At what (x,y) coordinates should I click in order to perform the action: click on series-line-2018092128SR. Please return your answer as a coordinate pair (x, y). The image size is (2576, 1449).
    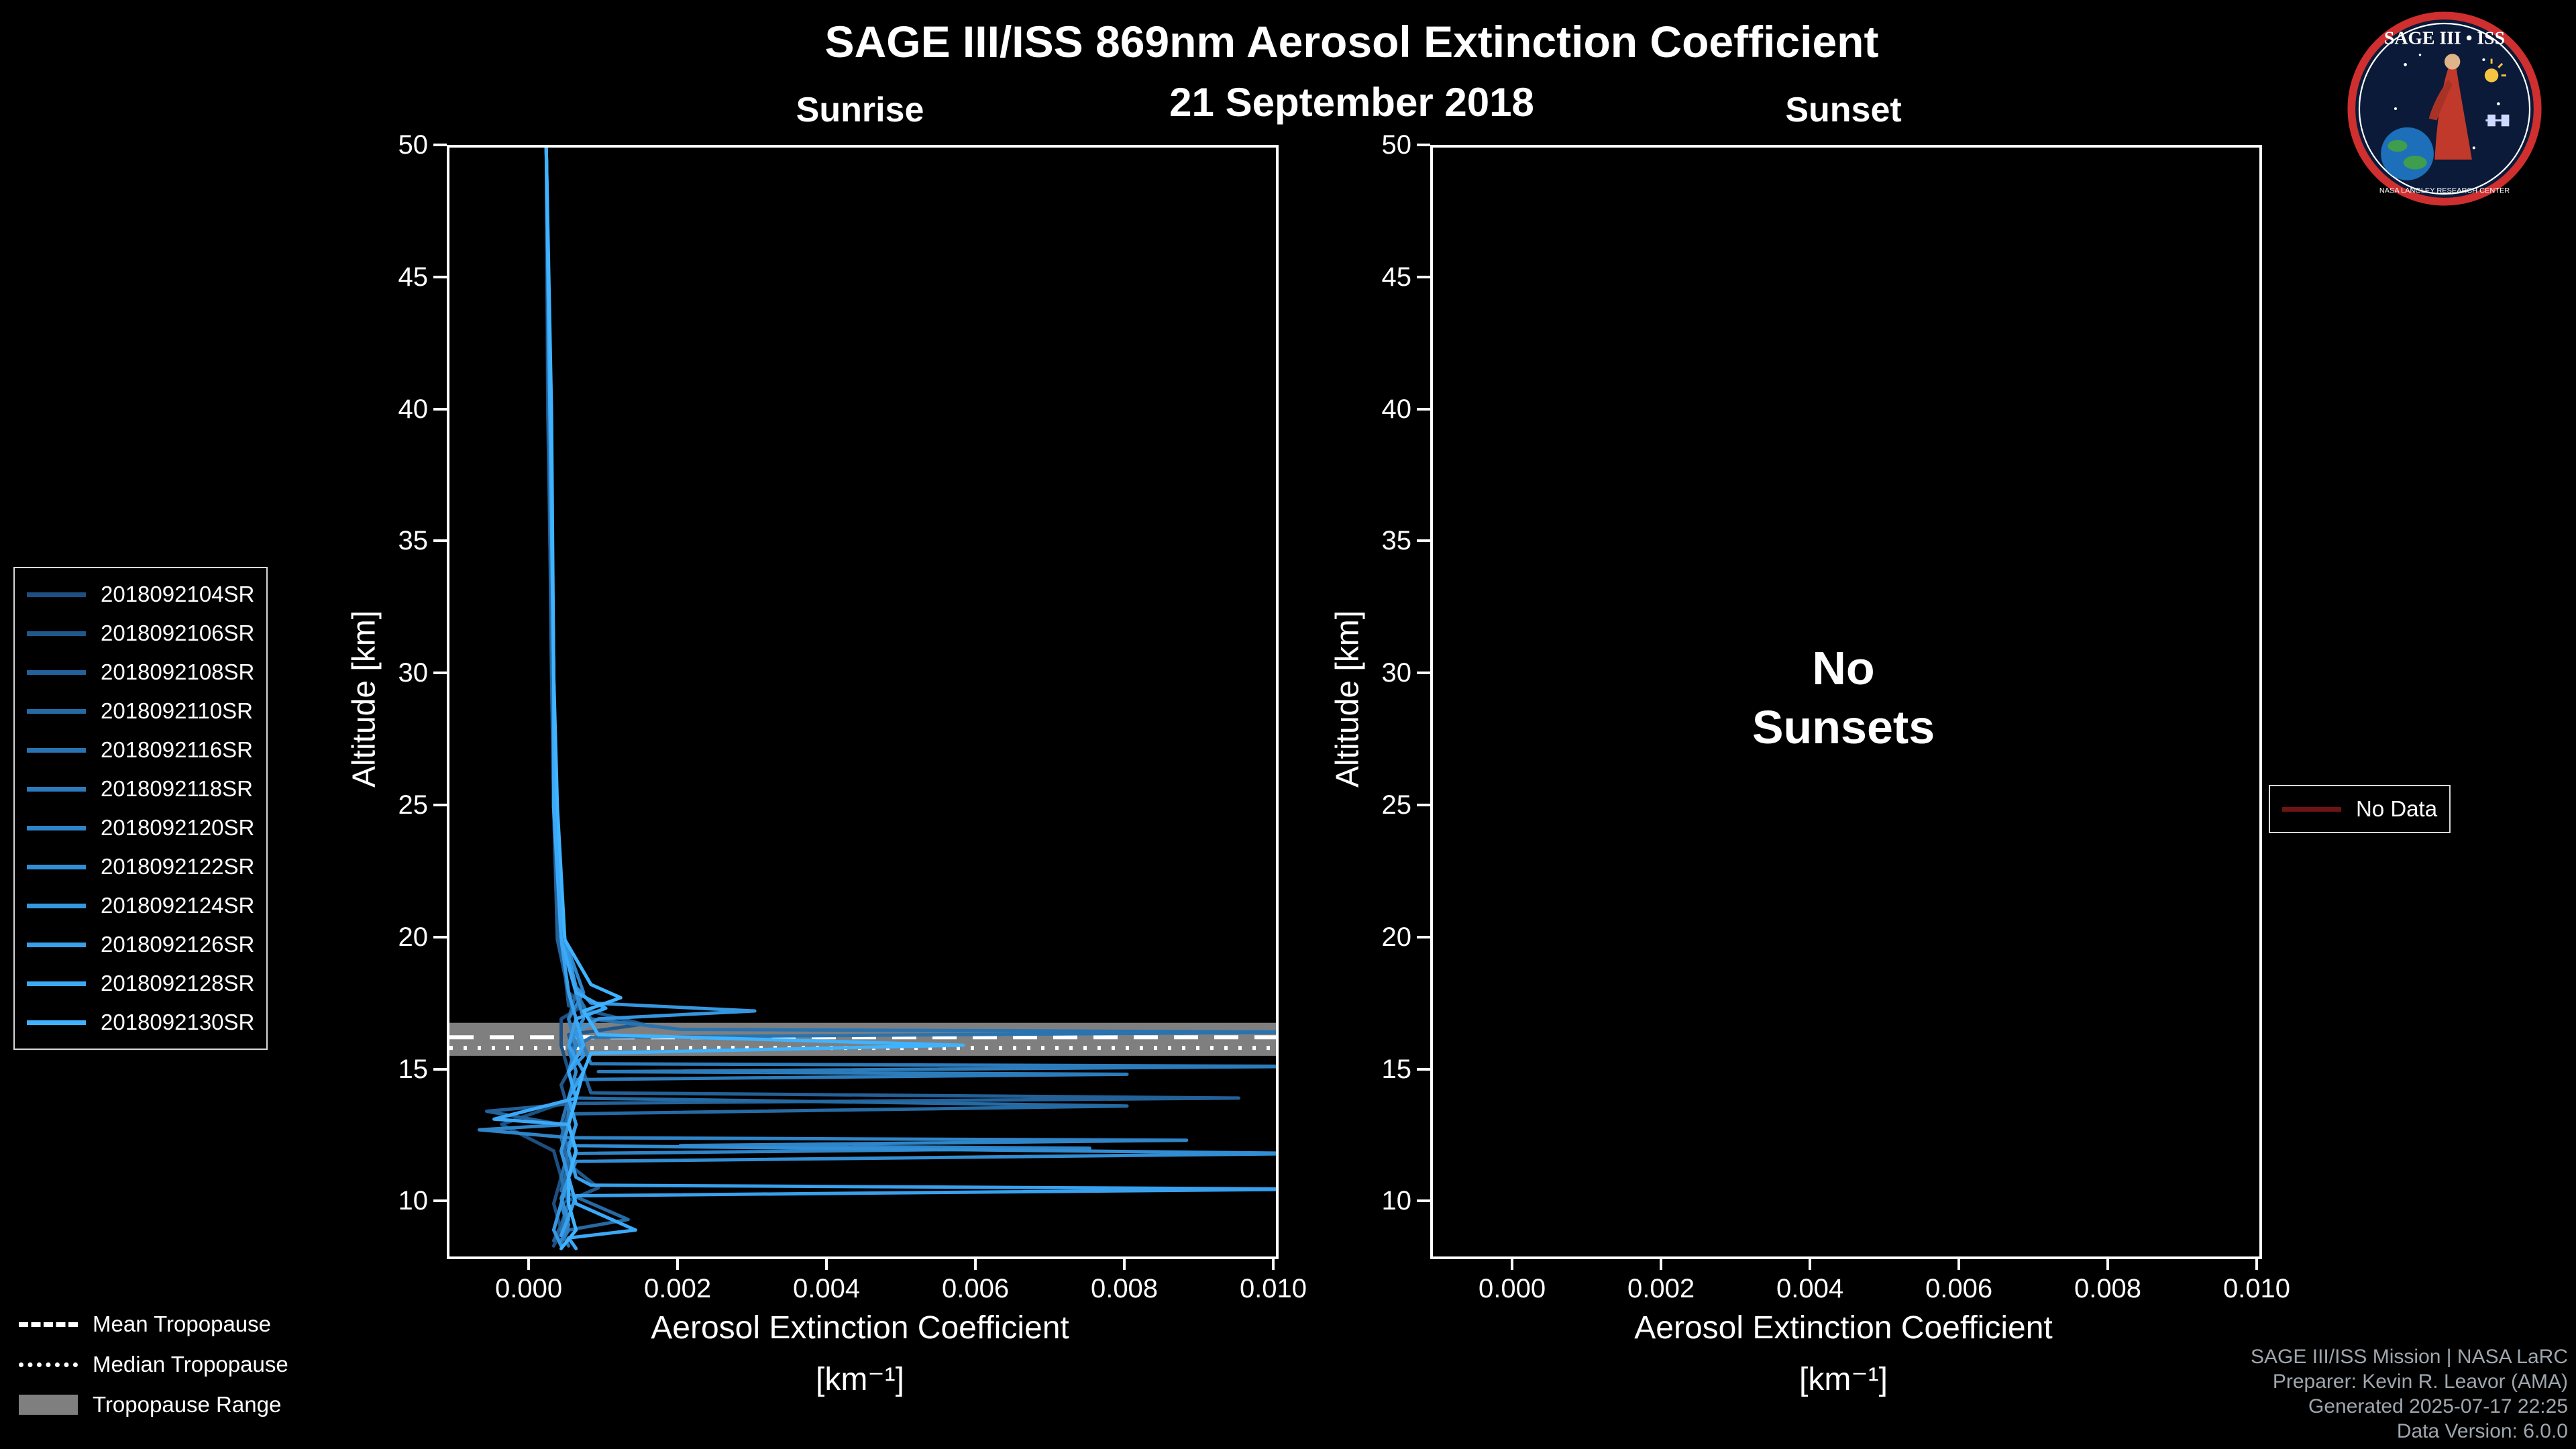
    Looking at the image, I should click on (564, 699).